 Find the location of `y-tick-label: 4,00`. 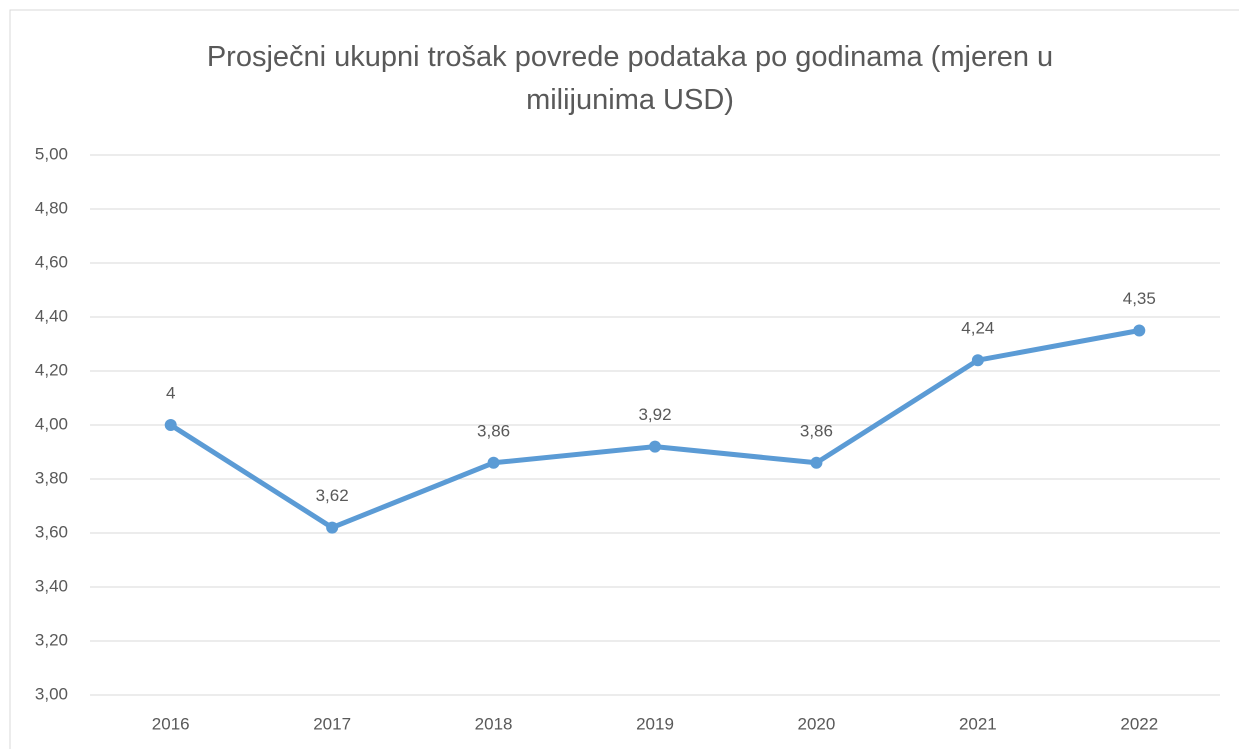

y-tick-label: 4,00 is located at coordinates (51, 423).